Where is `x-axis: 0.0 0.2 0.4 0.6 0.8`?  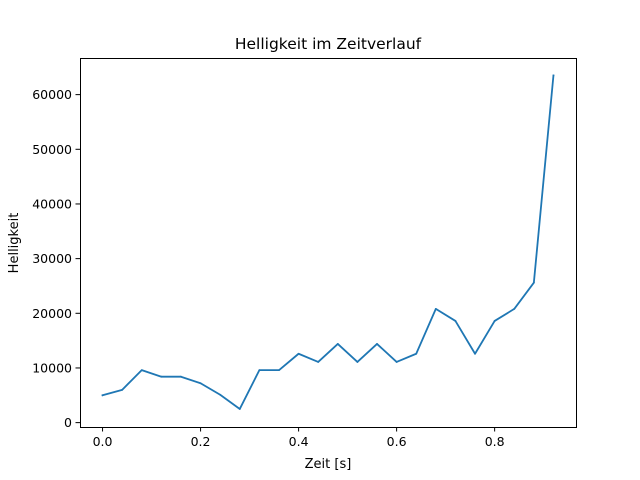 x-axis: 0.0 0.2 0.4 0.6 0.8 is located at coordinates (299, 438).